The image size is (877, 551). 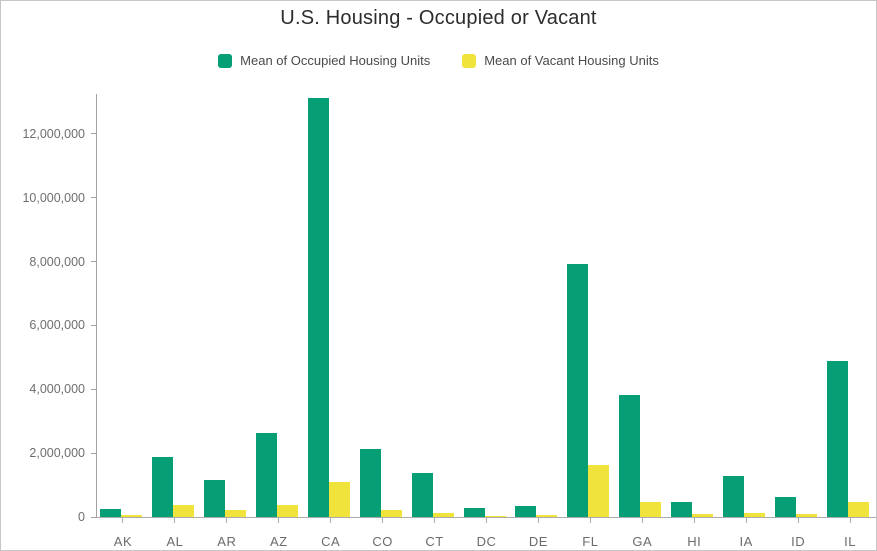 I want to click on bar-vacant-il, so click(x=859, y=509).